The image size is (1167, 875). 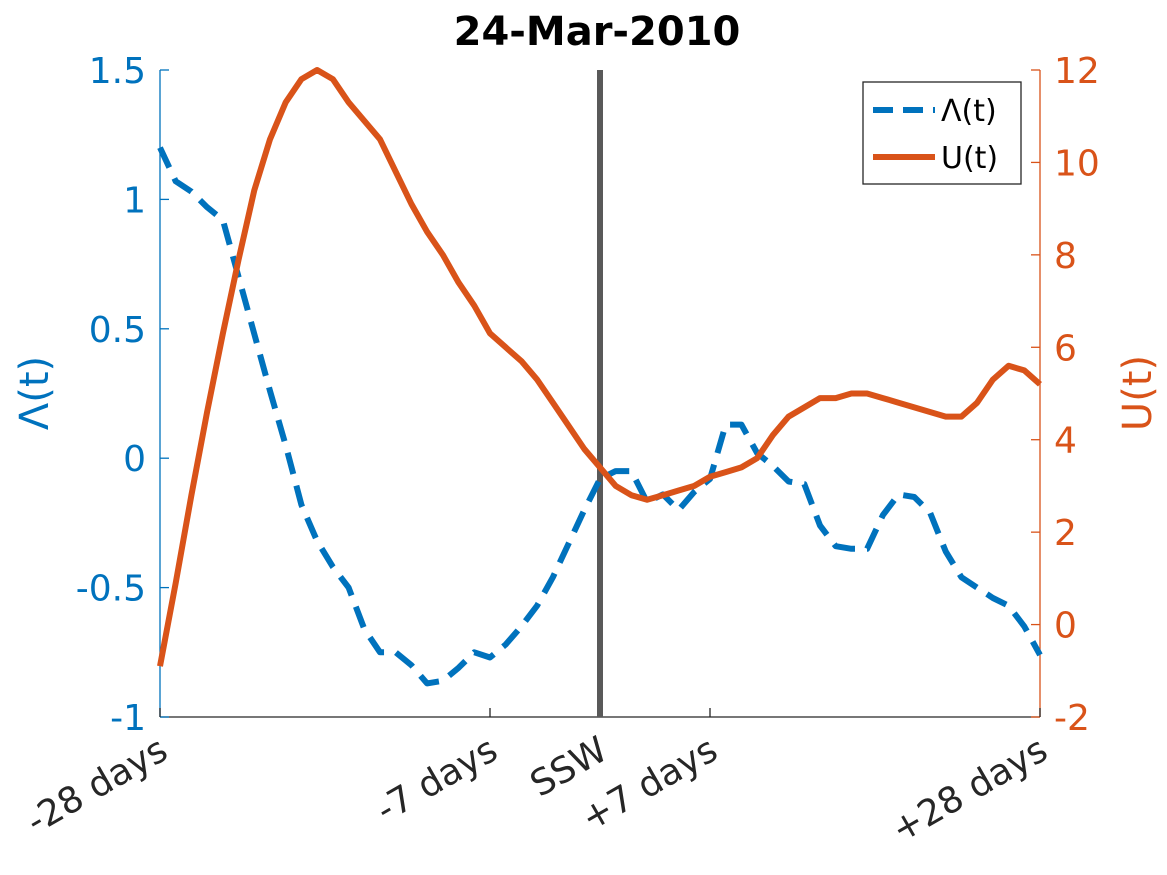 I want to click on chart-title: 24-Mar-2010, so click(x=597, y=32).